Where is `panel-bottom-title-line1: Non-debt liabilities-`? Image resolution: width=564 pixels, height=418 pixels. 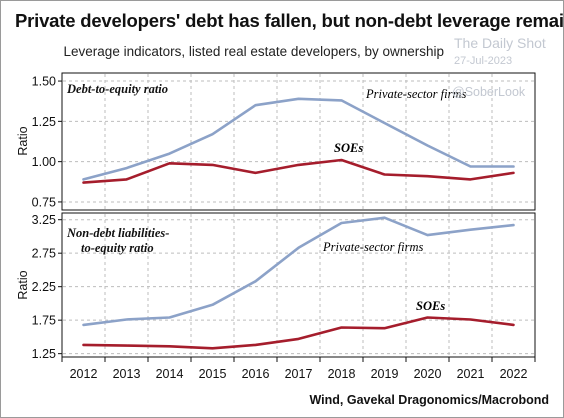
panel-bottom-title-line1: Non-debt liabilities- is located at coordinates (117, 233).